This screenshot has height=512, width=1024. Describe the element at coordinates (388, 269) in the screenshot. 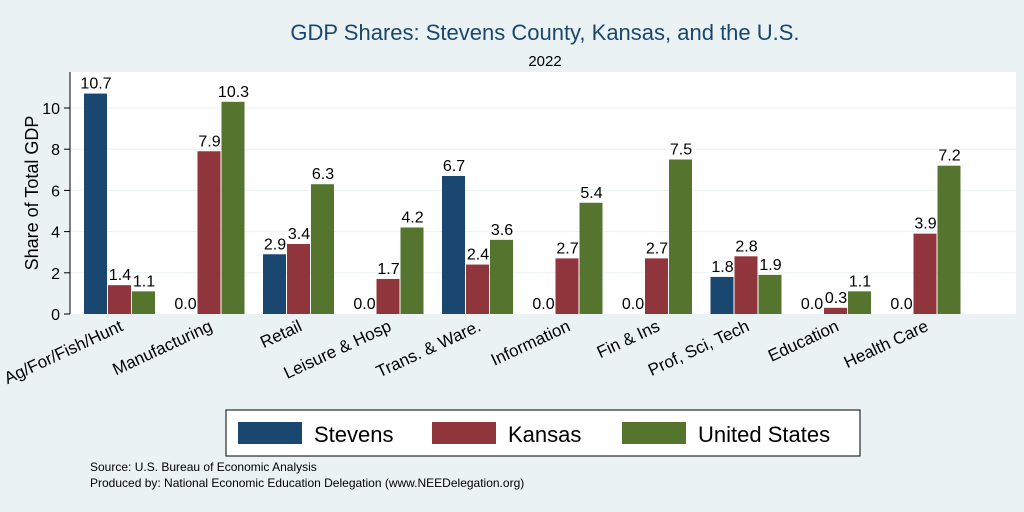

I see `data-label: 1.7` at that location.